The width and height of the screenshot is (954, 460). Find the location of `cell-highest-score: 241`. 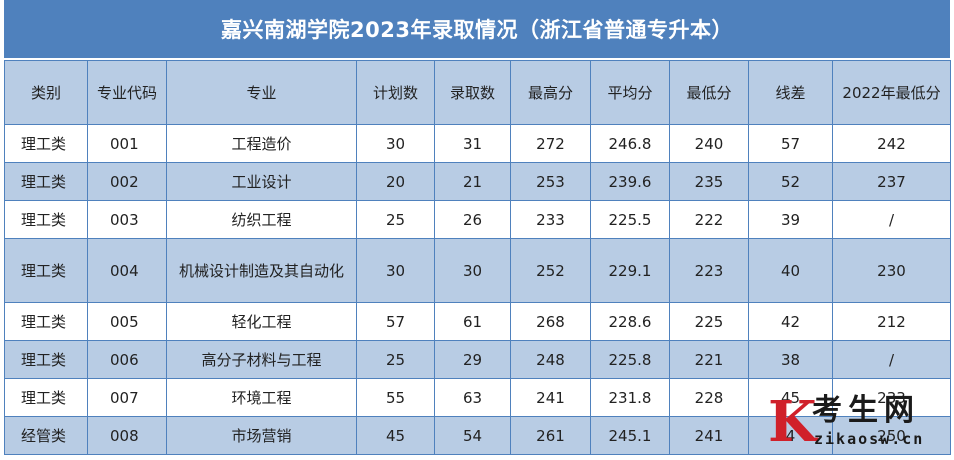

cell-highest-score: 241 is located at coordinates (550, 397).